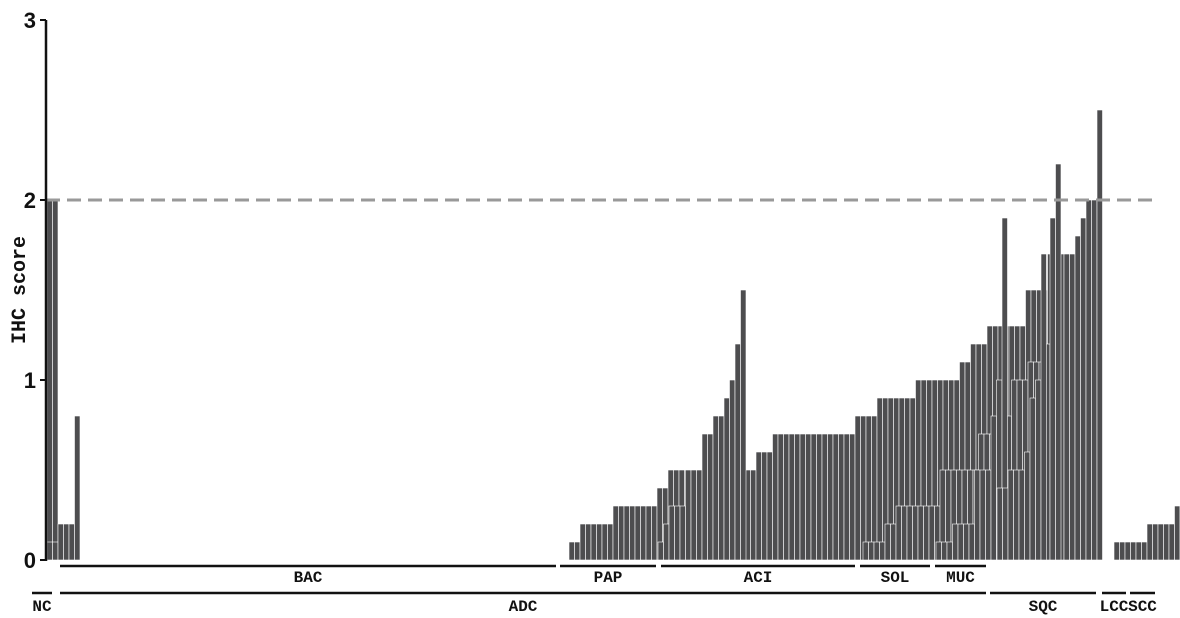 The width and height of the screenshot is (1180, 618). What do you see at coordinates (42, 607) in the screenshot?
I see `group-label-nc: NC` at bounding box center [42, 607].